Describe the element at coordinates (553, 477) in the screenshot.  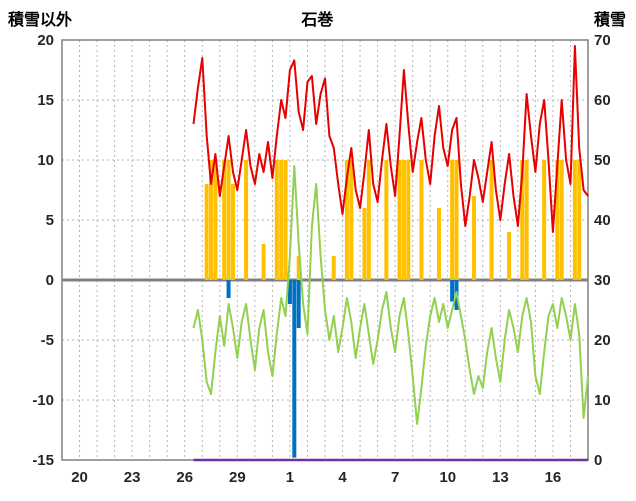
I see `x-axis-tick-label: 16` at that location.